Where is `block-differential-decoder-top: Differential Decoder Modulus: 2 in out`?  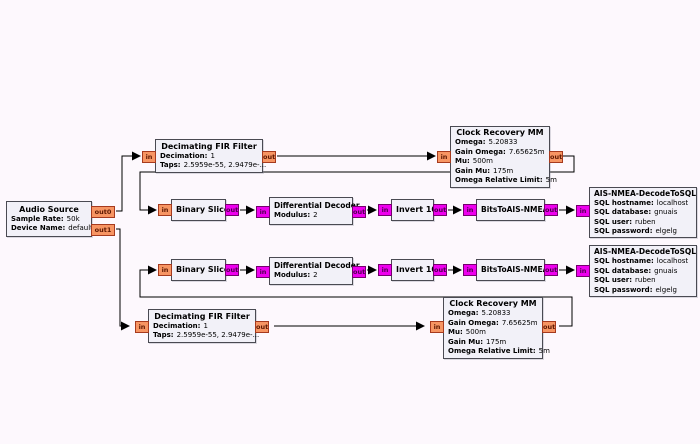 block-differential-decoder-top: Differential Decoder Modulus: 2 in out is located at coordinates (311, 211).